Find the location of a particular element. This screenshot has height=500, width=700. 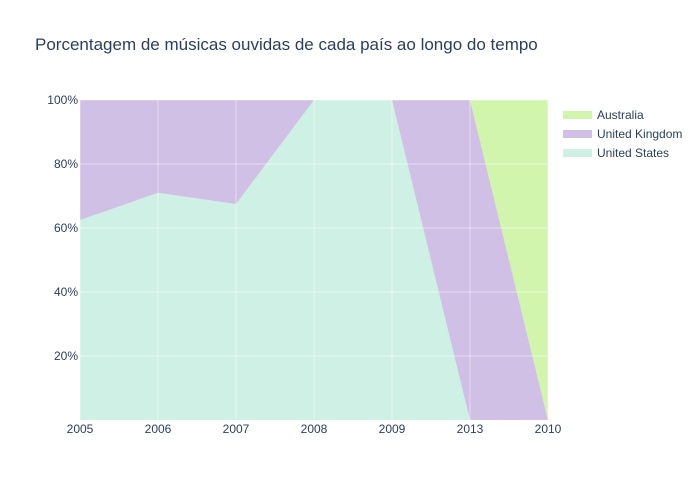

y-tick-label: 100% is located at coordinates (62, 100).